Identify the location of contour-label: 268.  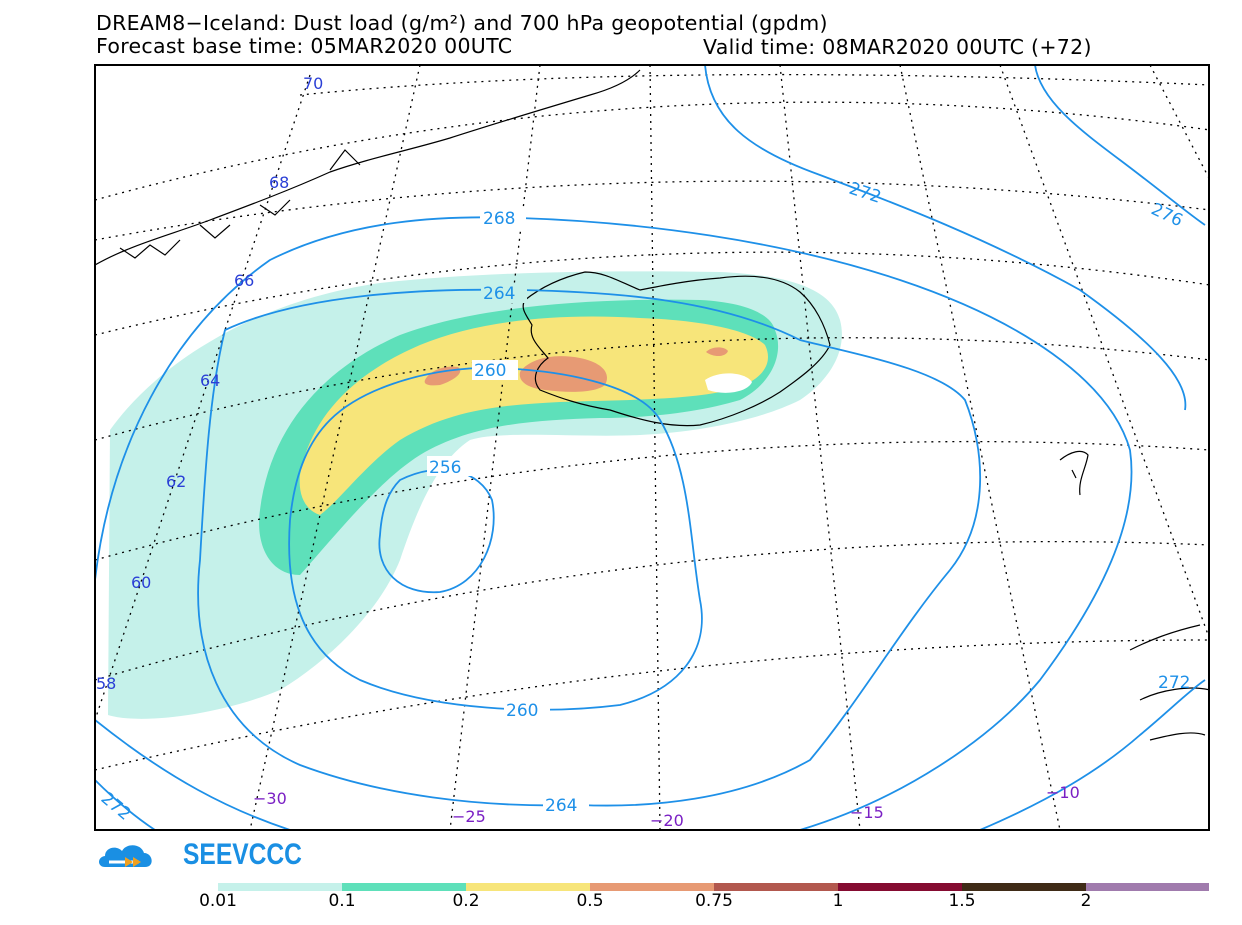
(499, 219).